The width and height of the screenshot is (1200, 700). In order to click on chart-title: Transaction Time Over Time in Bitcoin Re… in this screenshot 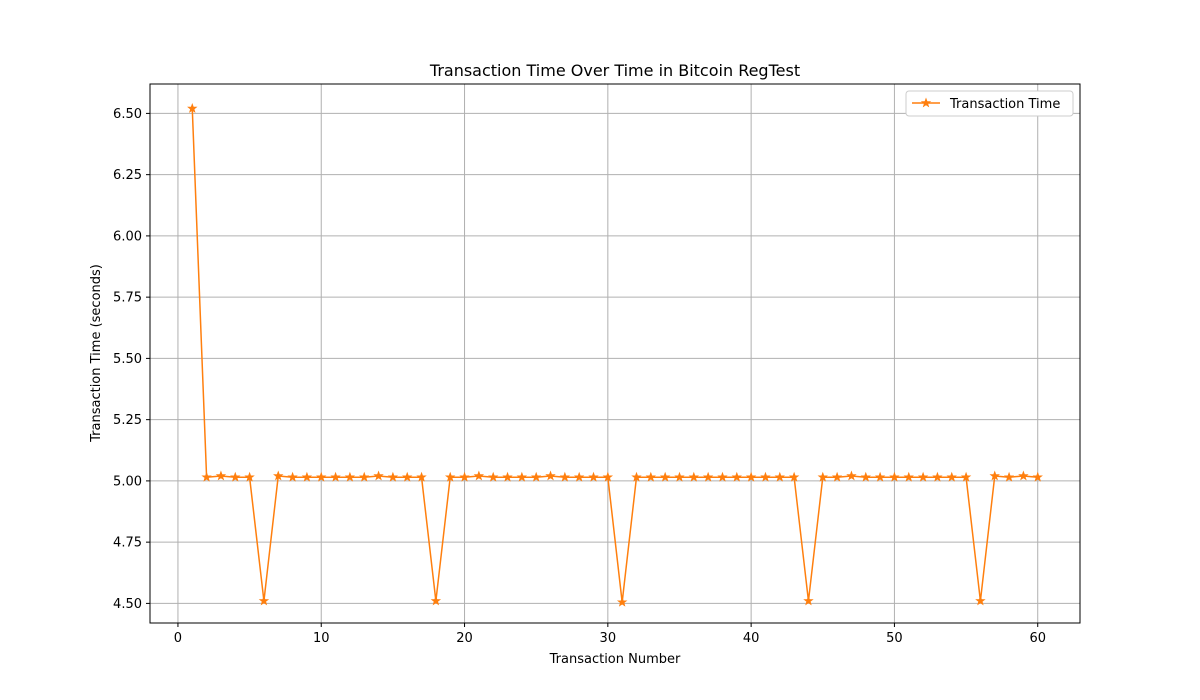, I will do `click(614, 70)`.